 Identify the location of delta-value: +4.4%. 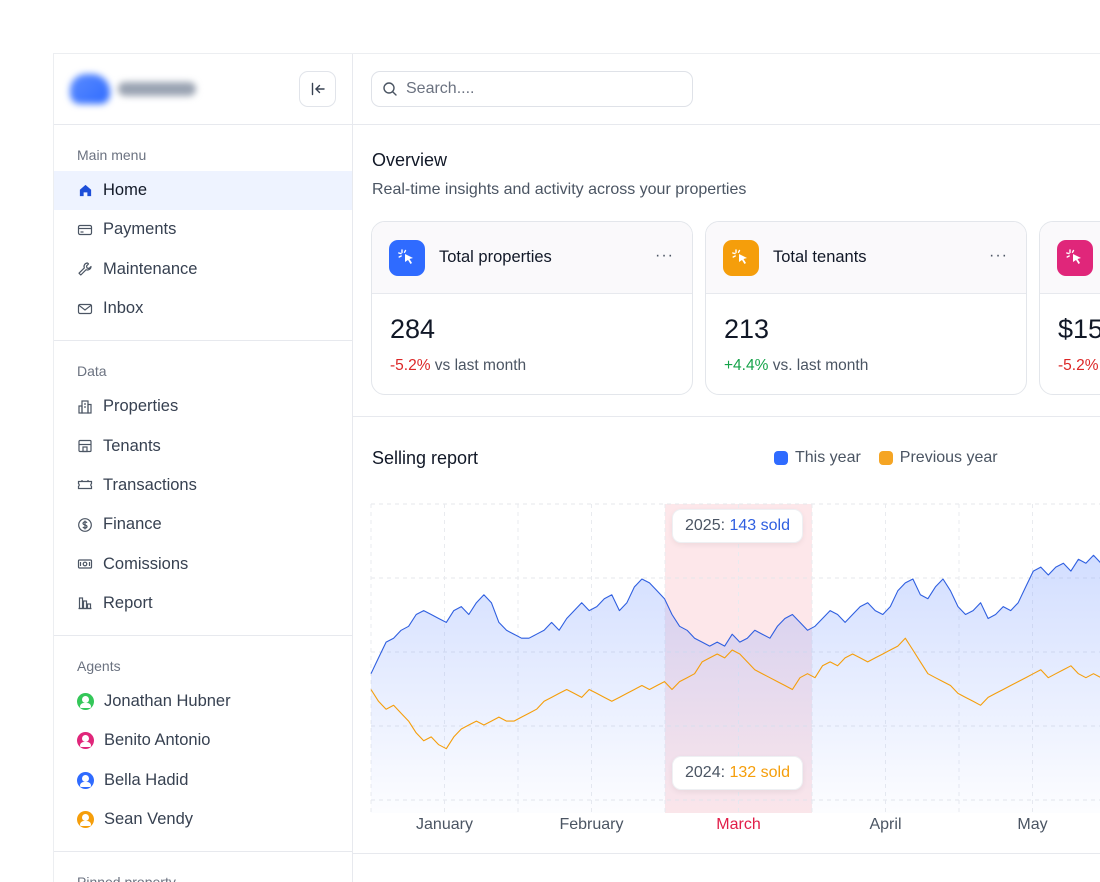
(746, 365).